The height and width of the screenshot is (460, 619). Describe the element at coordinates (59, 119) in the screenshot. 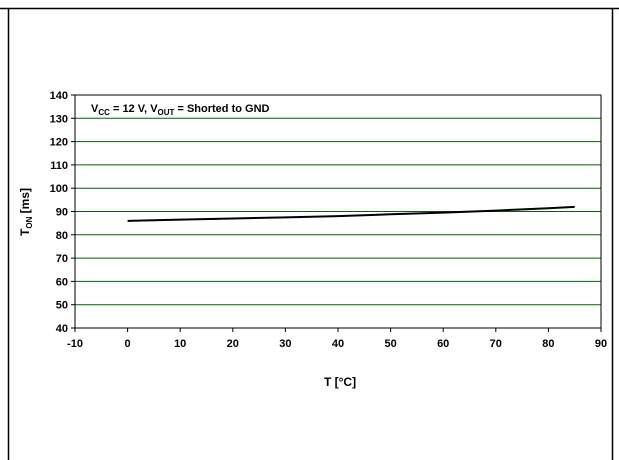

I see `y-tick-label-130: 130` at that location.